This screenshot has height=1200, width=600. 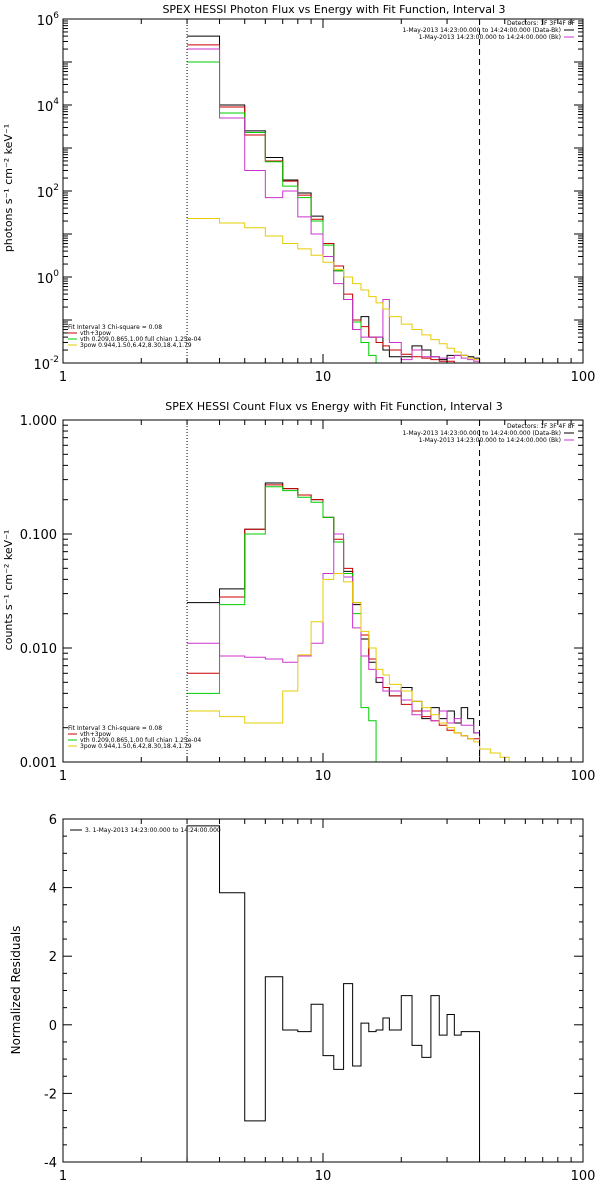 I want to click on y-tick-label: 10⁻², so click(x=46, y=364).